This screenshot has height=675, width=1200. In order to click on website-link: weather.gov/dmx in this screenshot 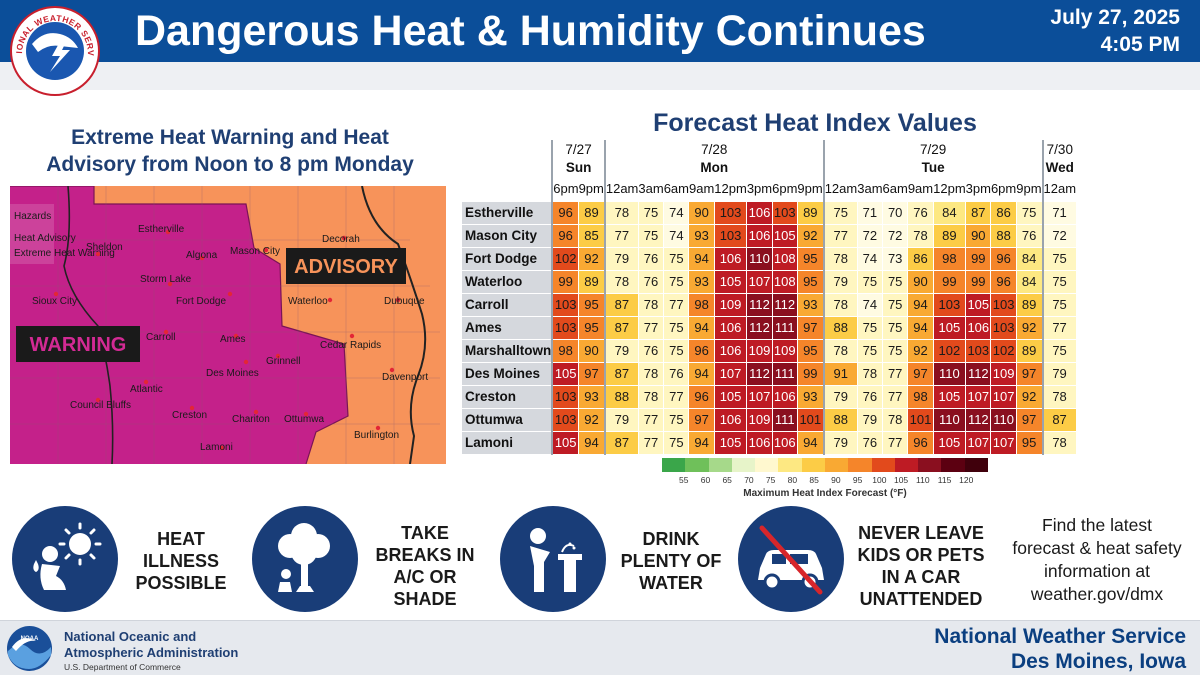, I will do `click(1097, 594)`.